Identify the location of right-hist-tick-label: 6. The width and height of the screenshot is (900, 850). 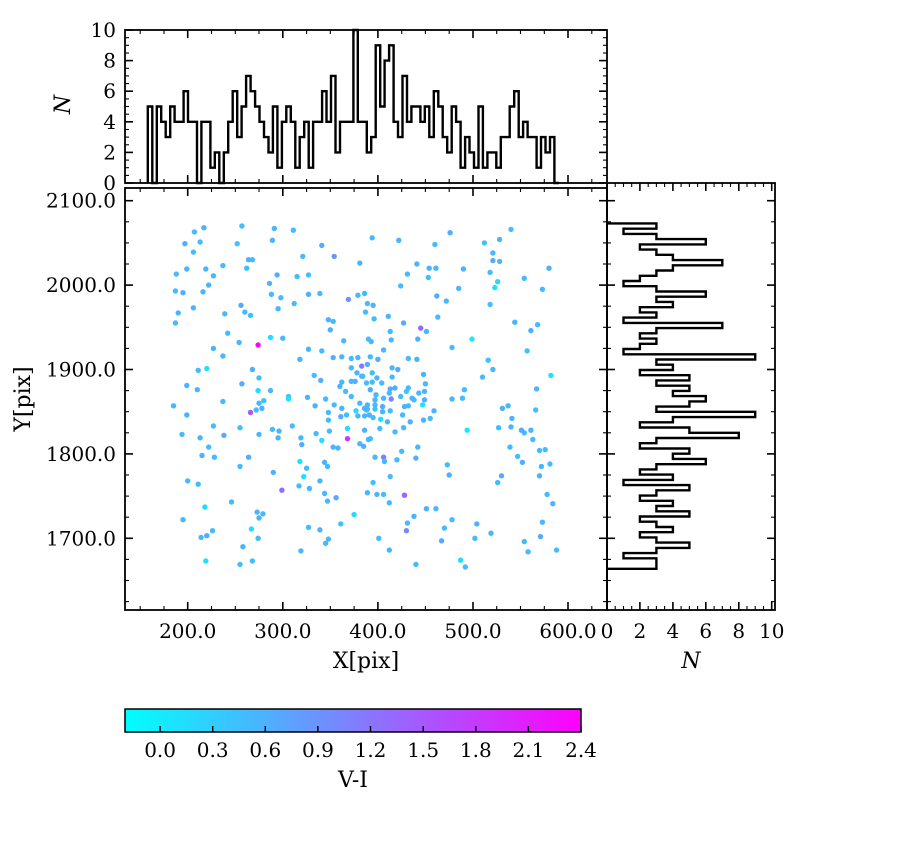
(705, 631).